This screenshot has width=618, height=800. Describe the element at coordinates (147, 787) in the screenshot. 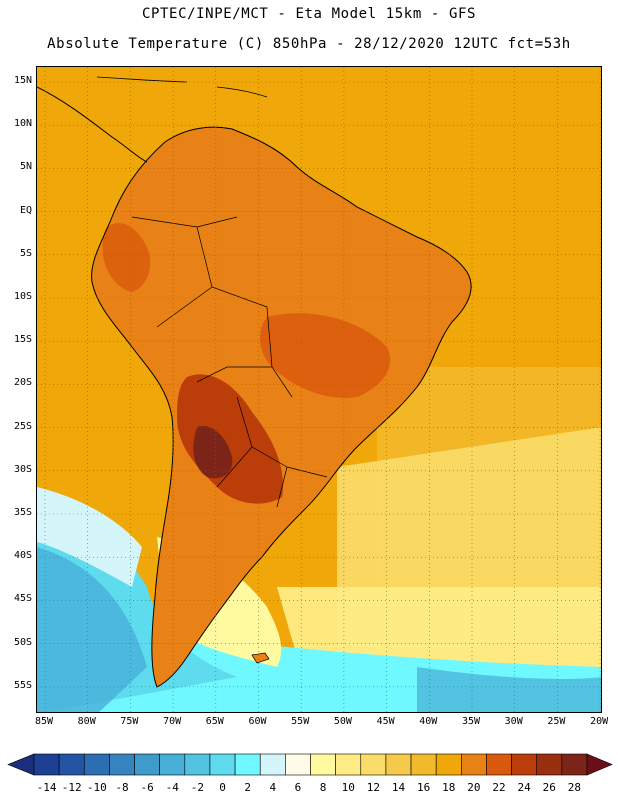

I see `colorbar-label: -6` at that location.